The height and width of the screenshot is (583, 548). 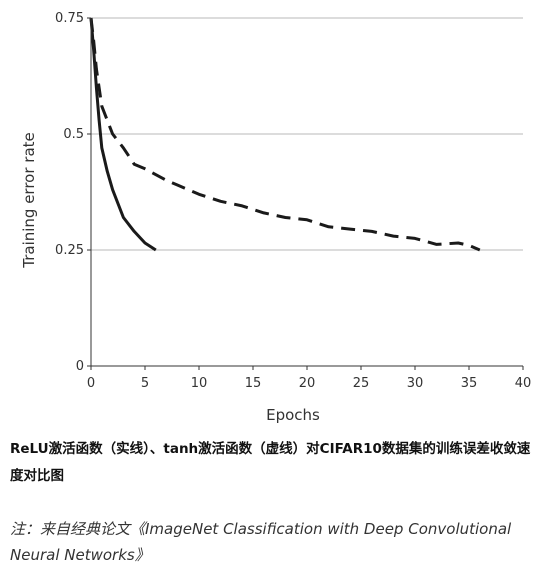 What do you see at coordinates (361, 383) in the screenshot?
I see `x-tick-label: 25` at bounding box center [361, 383].